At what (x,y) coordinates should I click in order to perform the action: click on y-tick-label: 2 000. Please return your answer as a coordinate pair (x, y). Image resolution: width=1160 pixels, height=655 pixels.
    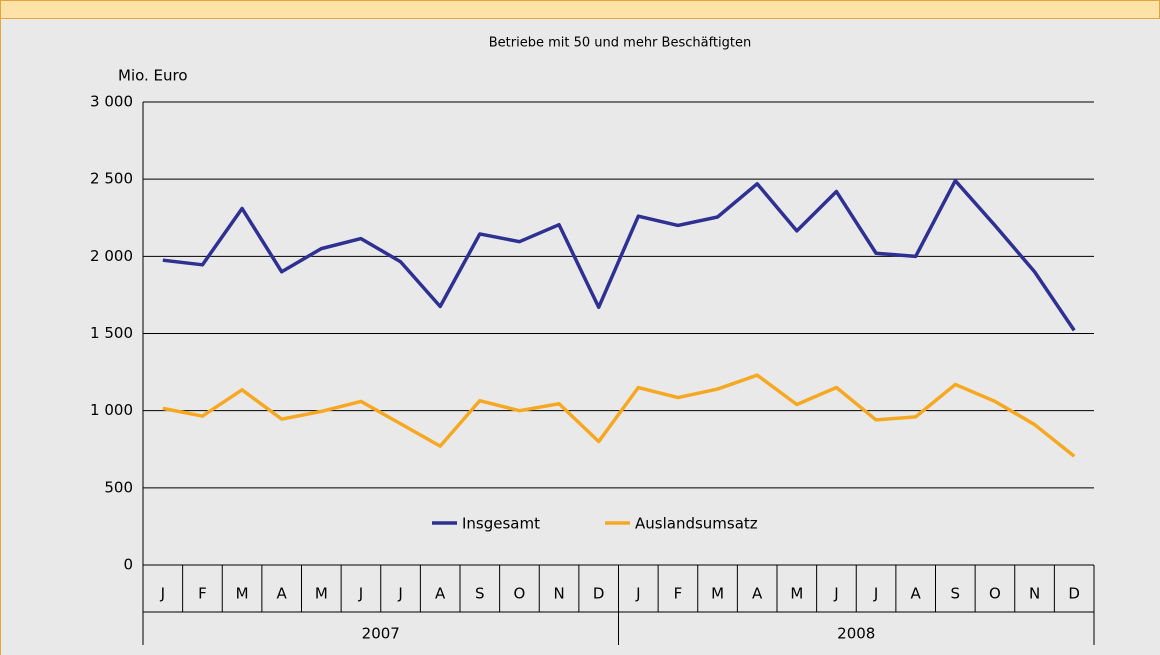
    Looking at the image, I should click on (111, 256).